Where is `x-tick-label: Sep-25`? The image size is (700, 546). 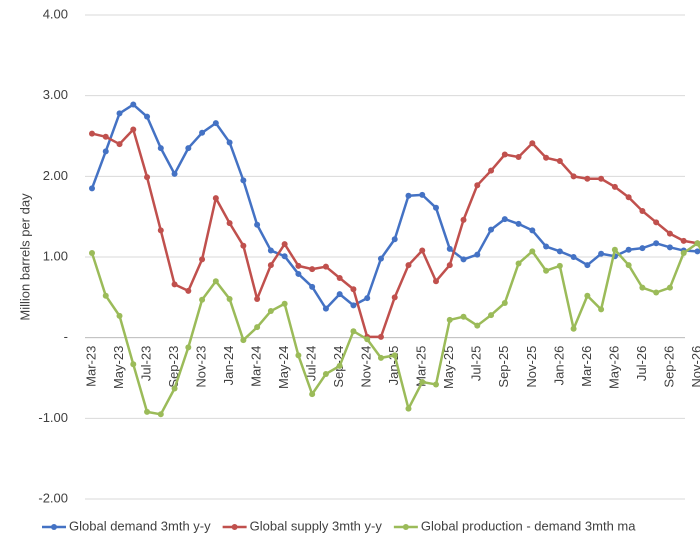 x-tick-label: Sep-25 is located at coordinates (503, 367).